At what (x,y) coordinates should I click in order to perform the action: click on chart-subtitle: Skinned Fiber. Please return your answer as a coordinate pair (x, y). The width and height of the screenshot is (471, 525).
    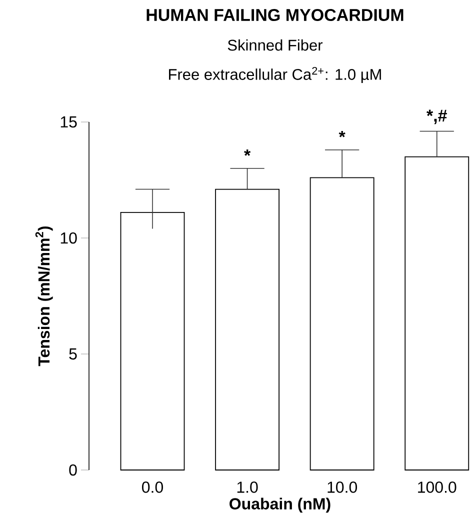
    Looking at the image, I should click on (275, 45).